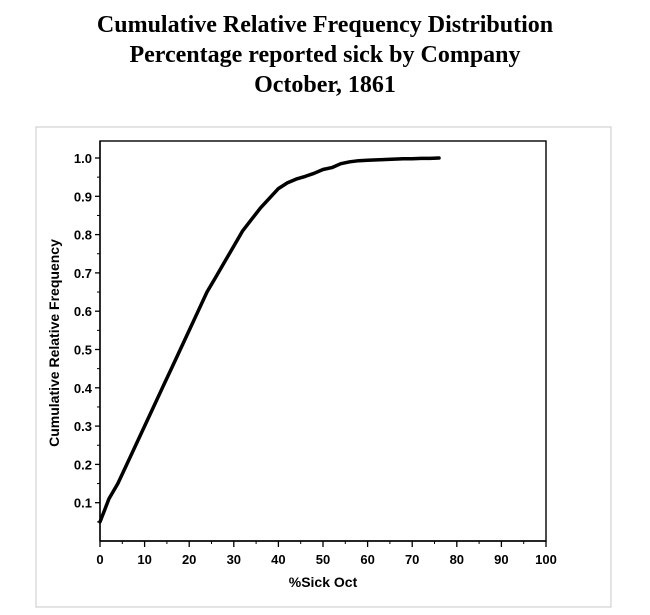 Image resolution: width=650 pixels, height=615 pixels. Describe the element at coordinates (83, 388) in the screenshot. I see `y-tick-label: 0.4` at that location.